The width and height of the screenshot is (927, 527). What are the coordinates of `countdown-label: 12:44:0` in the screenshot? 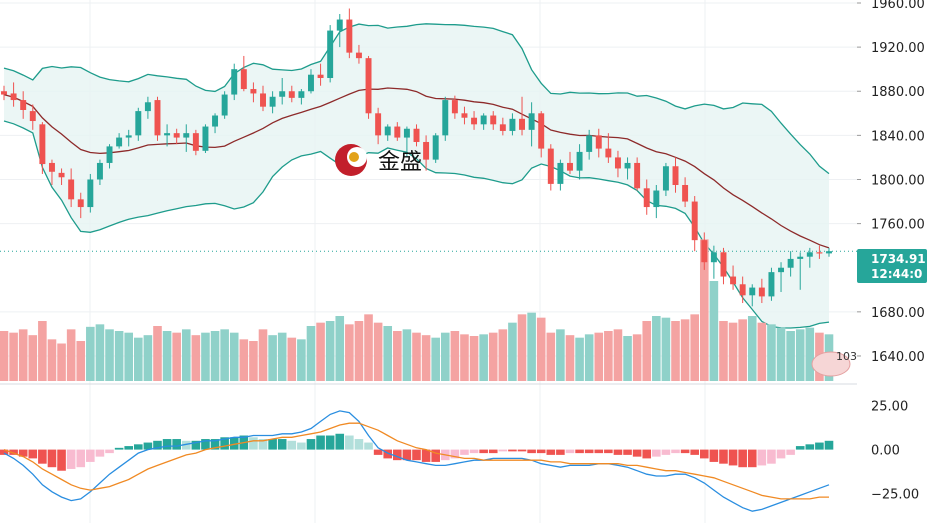 It's located at (896, 274).